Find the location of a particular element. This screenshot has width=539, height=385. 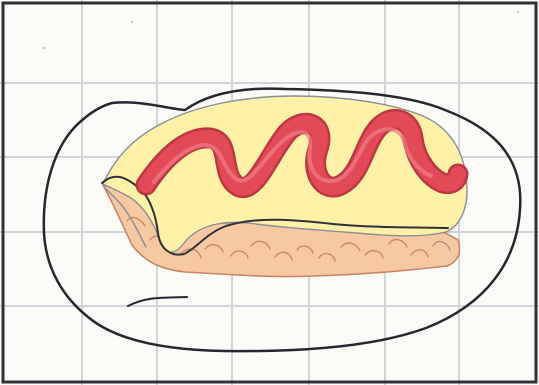

plate-lower-stroke is located at coordinates (157, 301).